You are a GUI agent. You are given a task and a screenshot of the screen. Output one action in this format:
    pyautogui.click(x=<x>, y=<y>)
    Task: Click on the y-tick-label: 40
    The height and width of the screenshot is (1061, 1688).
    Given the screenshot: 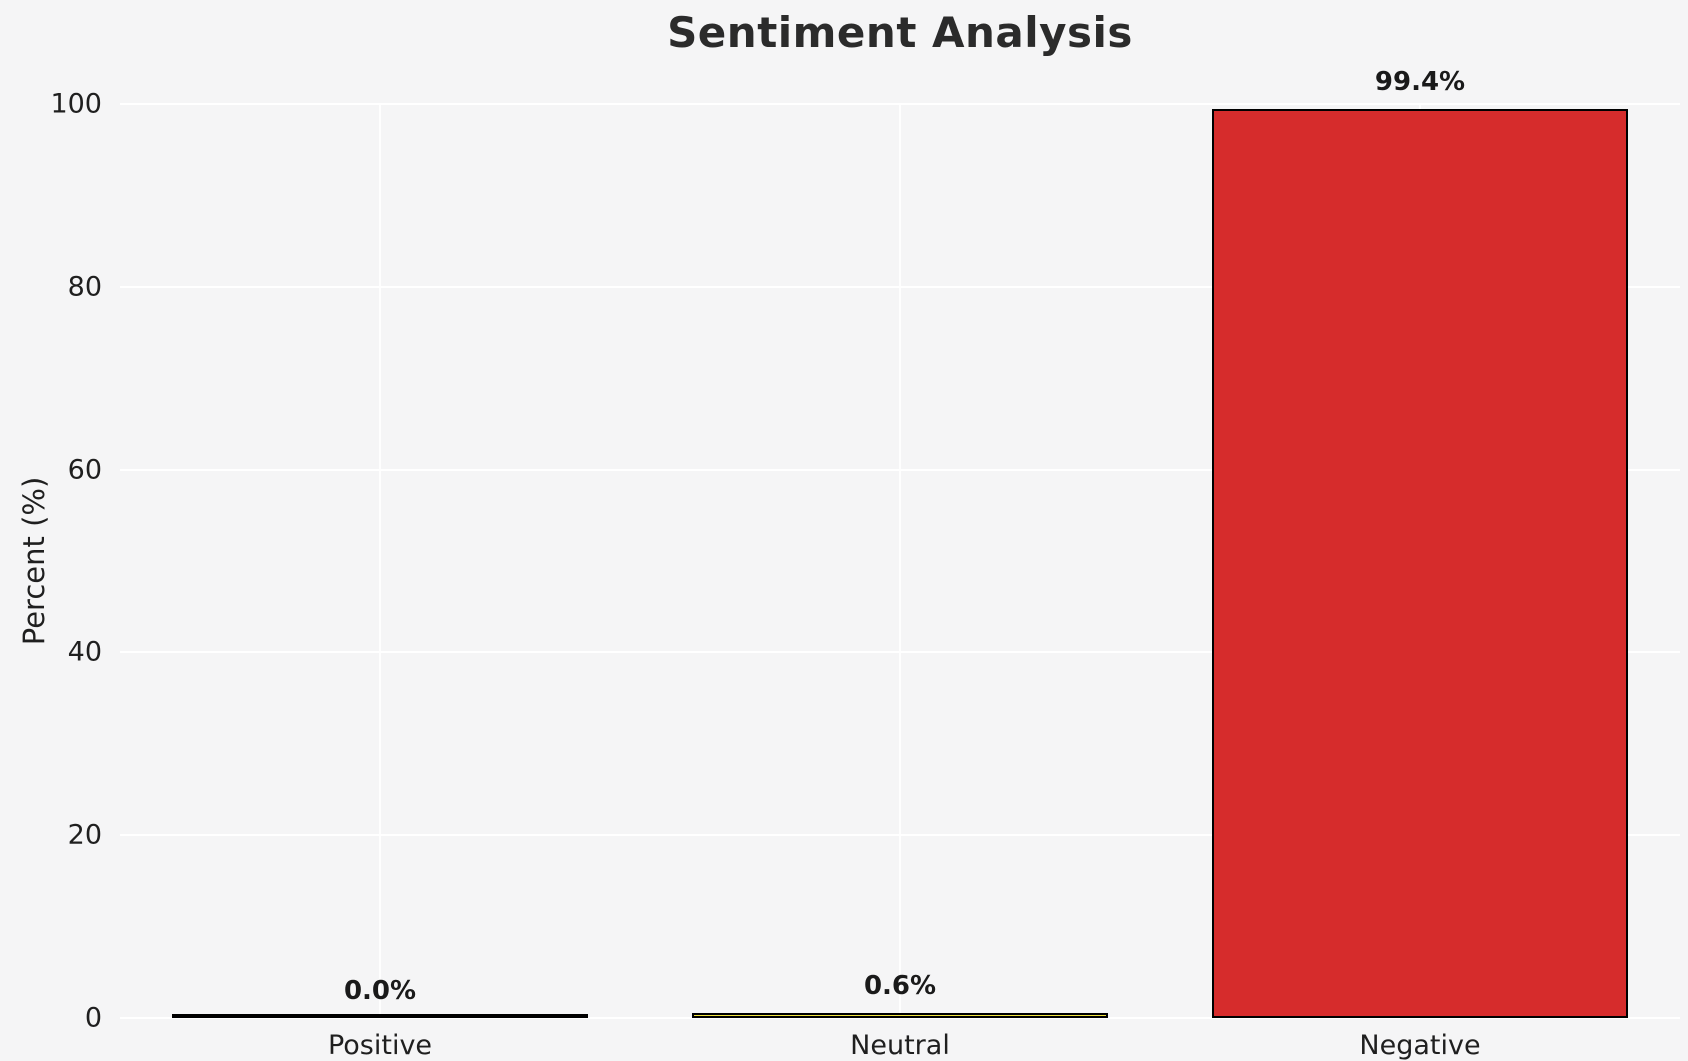 What is the action you would take?
    pyautogui.click(x=84, y=652)
    